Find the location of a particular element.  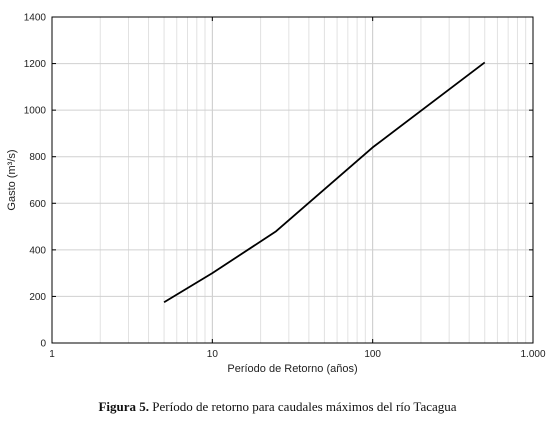

x-tick-label: 1.000 is located at coordinates (532, 354).